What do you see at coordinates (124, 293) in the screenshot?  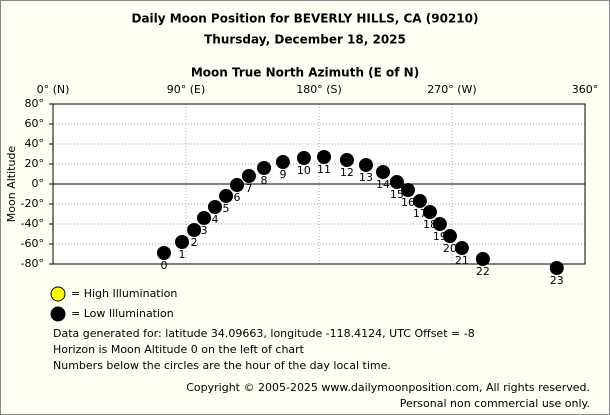 I see `legend-label: = High Illumination` at bounding box center [124, 293].